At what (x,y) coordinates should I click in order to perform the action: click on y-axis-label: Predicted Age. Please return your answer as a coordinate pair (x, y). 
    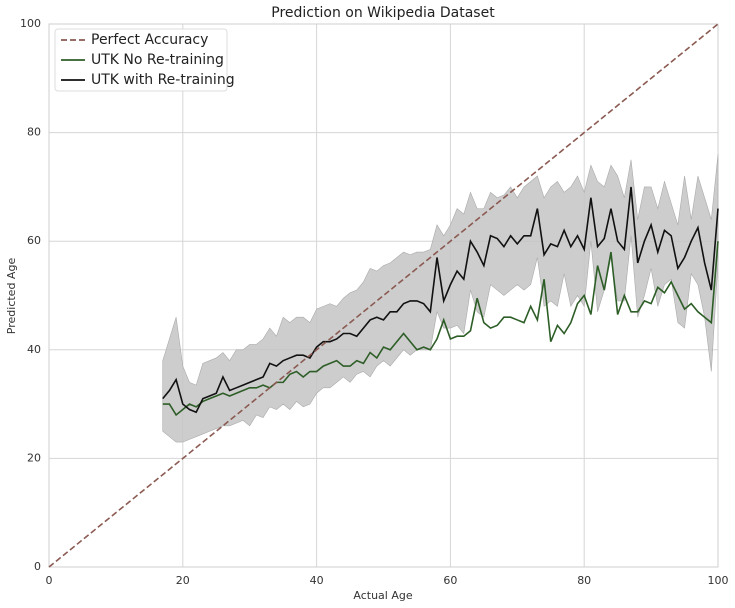
    Looking at the image, I should click on (11, 296).